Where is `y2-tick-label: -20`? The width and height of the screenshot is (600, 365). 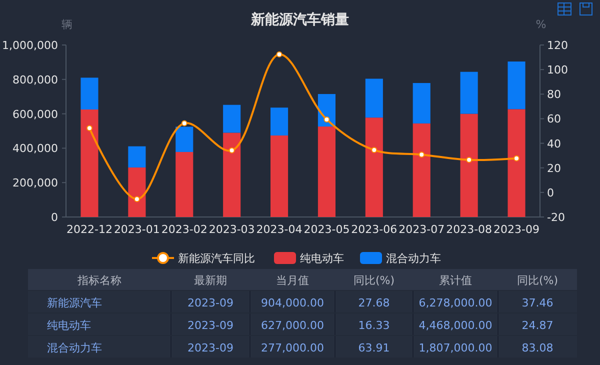 y2-tick-label: -20 is located at coordinates (556, 217).